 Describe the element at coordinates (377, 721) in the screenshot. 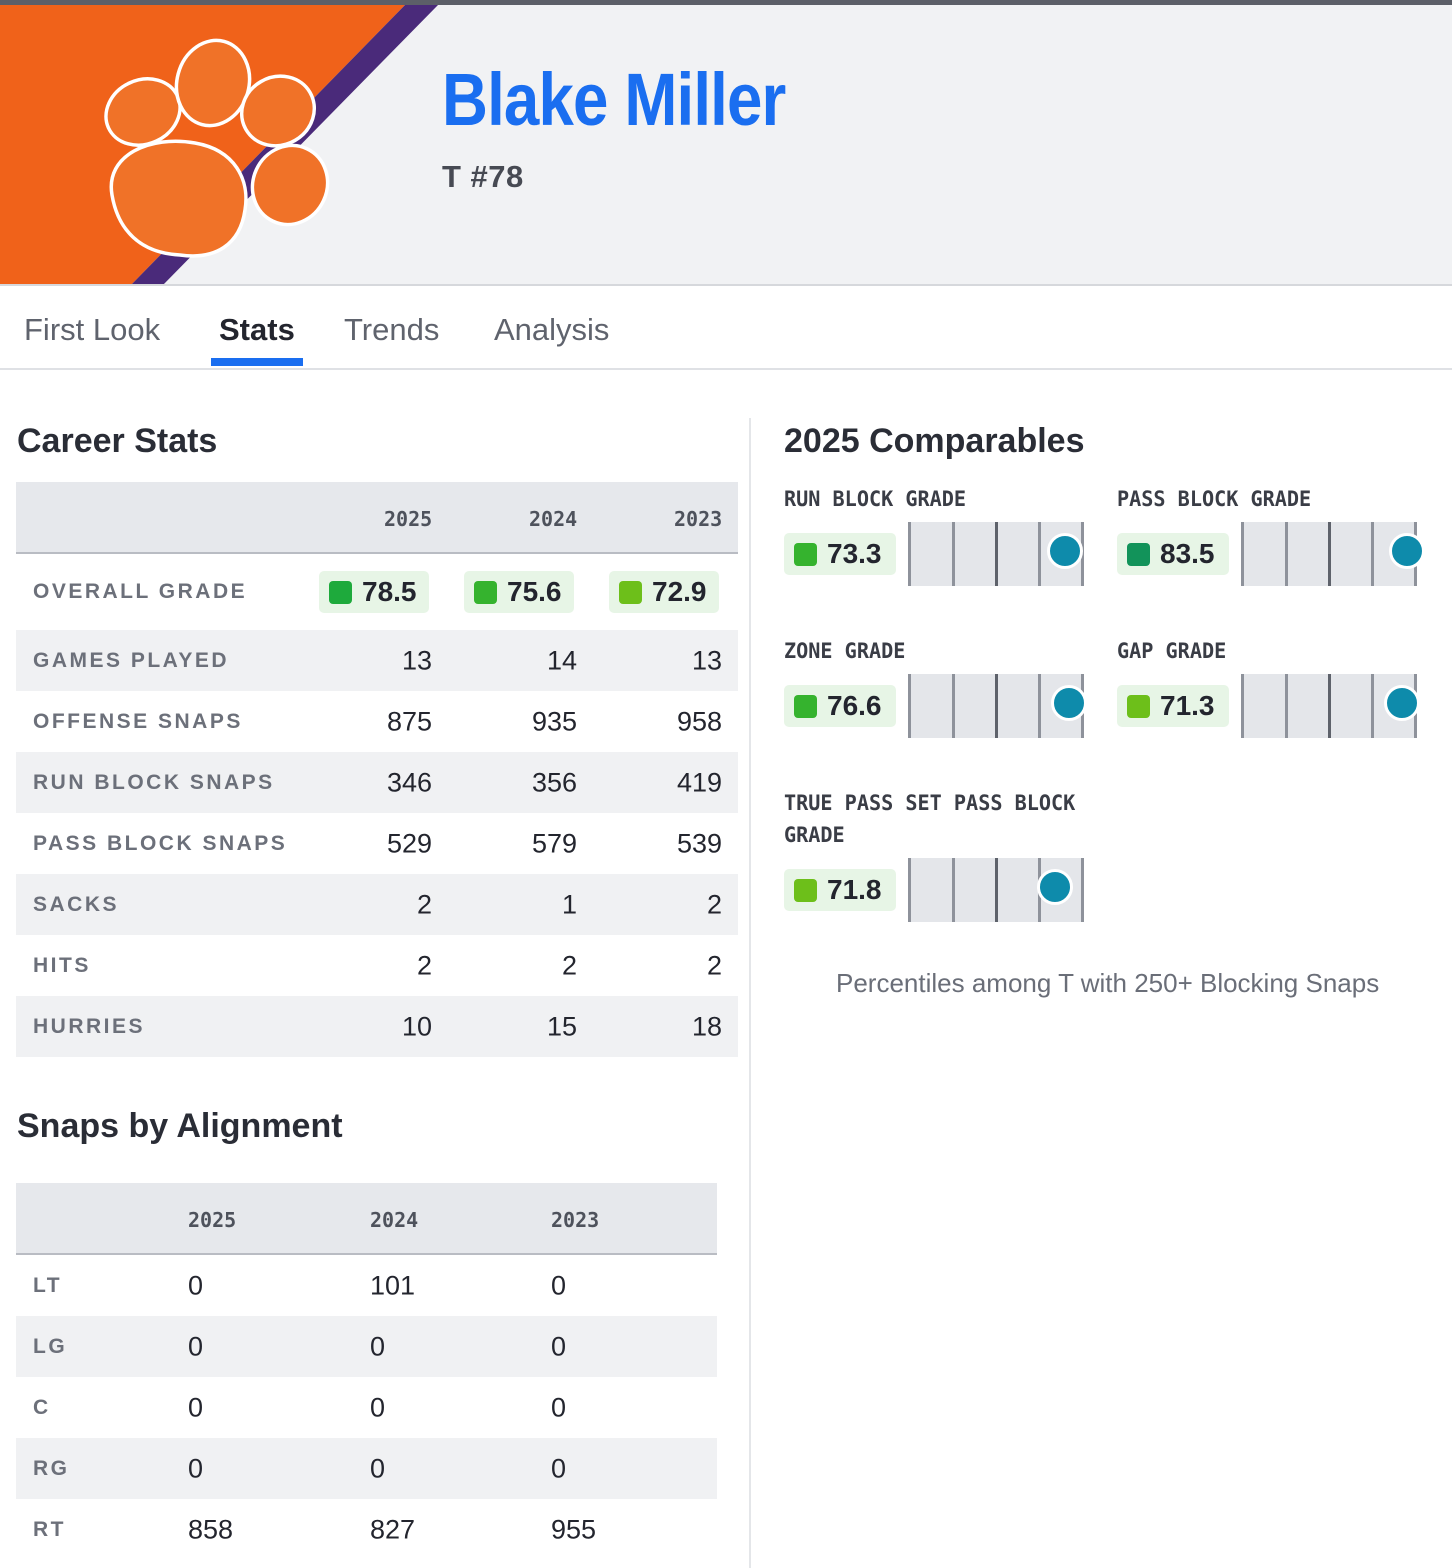

I see `table-row: OFFENSE SNAPS 875 935 958` at that location.